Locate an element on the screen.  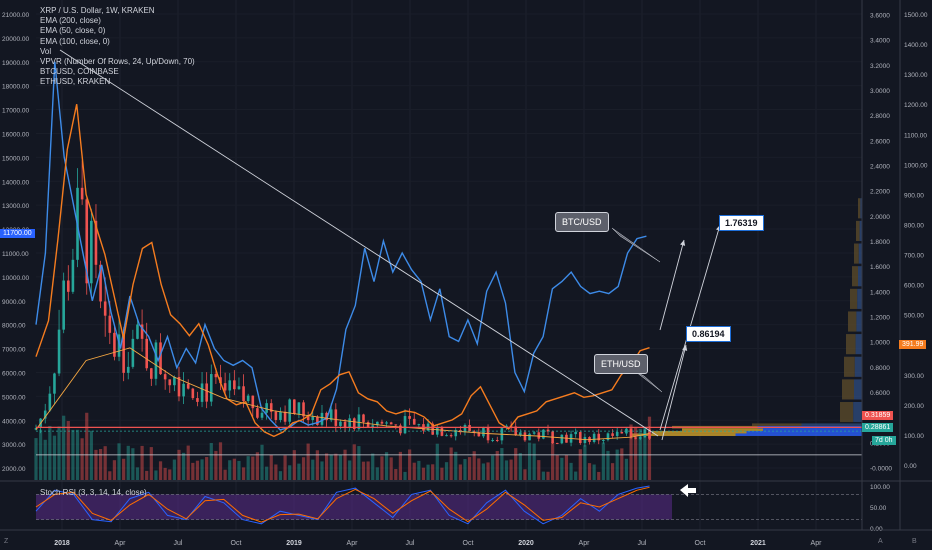
left-axis-tick: 7000.00 is located at coordinates (14, 350).